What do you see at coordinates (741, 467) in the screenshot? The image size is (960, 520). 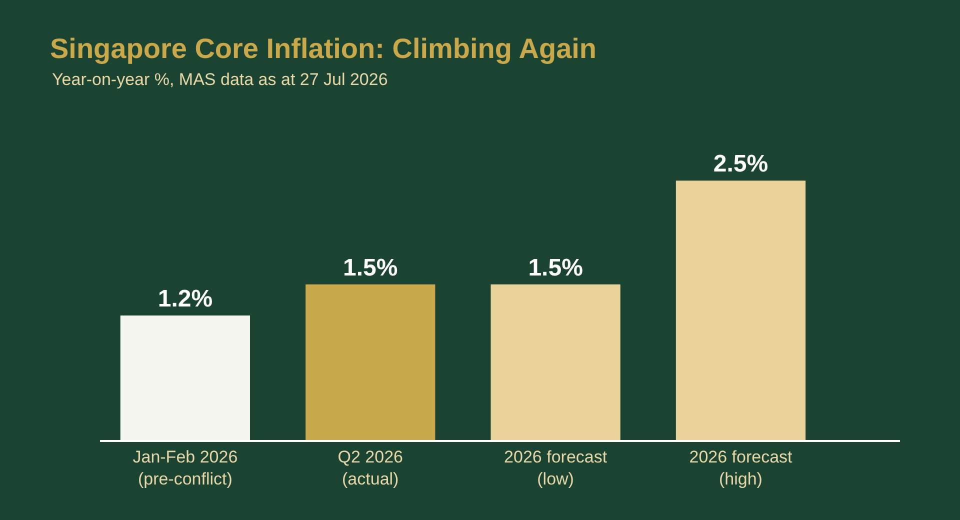 I see `x-tick-label: 2026 forecast (high)` at bounding box center [741, 467].